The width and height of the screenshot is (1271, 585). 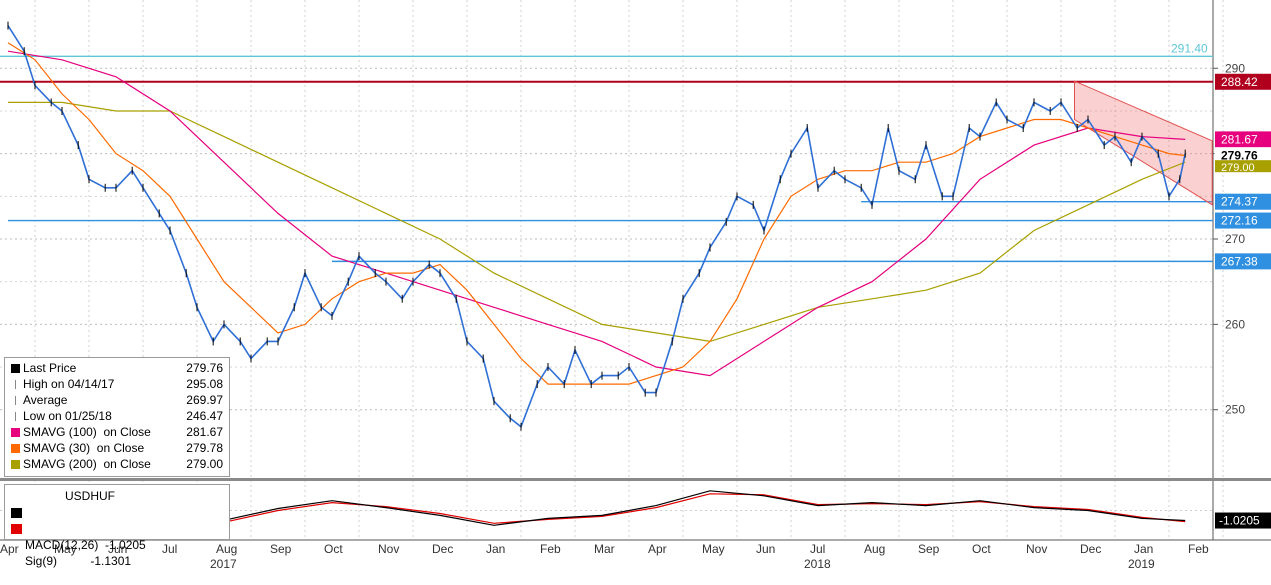 What do you see at coordinates (1189, 48) in the screenshot?
I see `reference-label: 291.40` at bounding box center [1189, 48].